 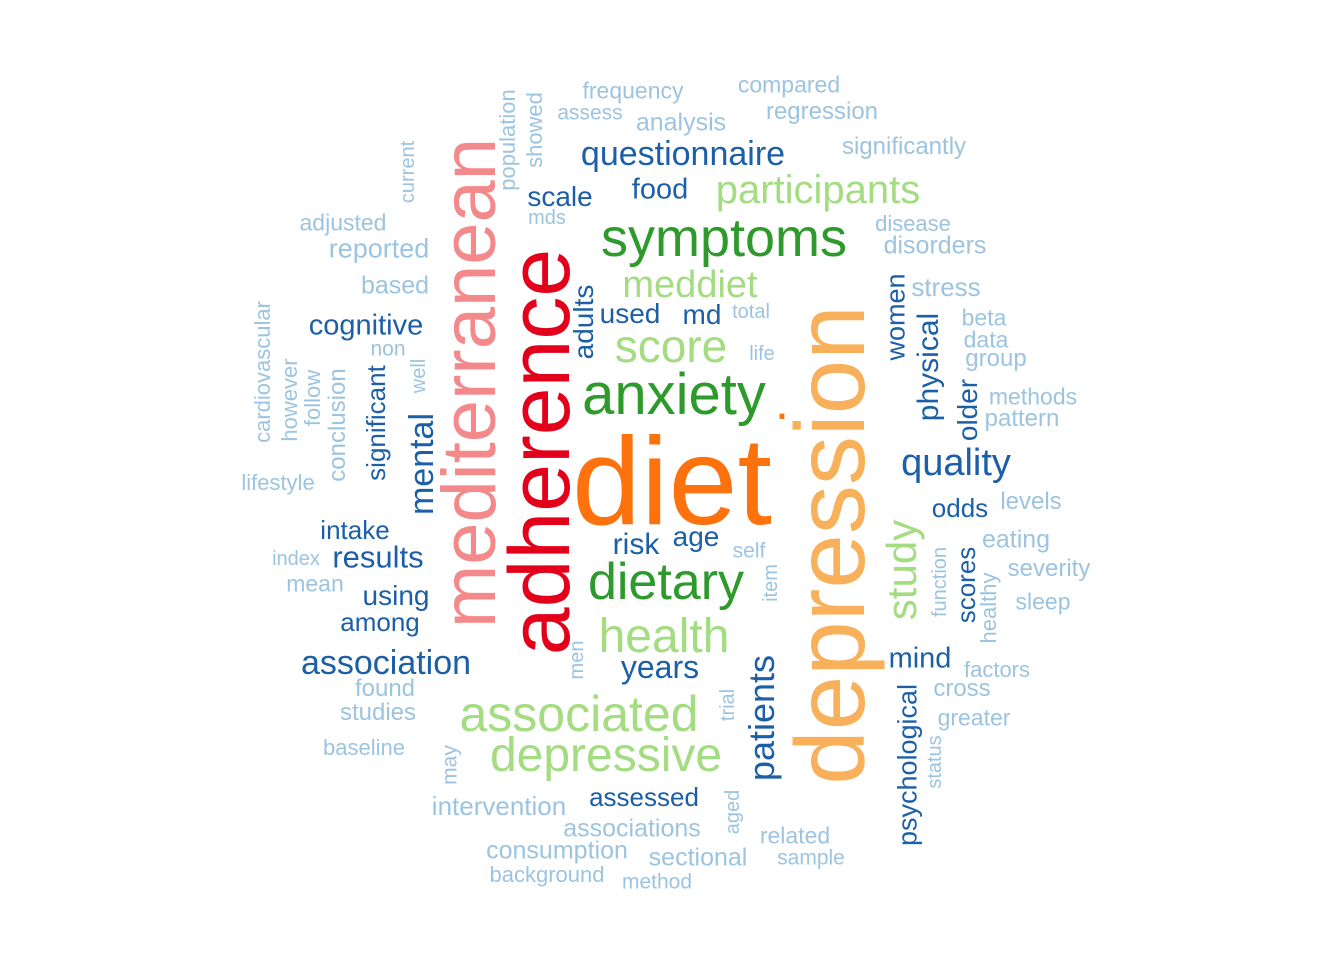 I want to click on word-among: among, so click(x=380, y=622).